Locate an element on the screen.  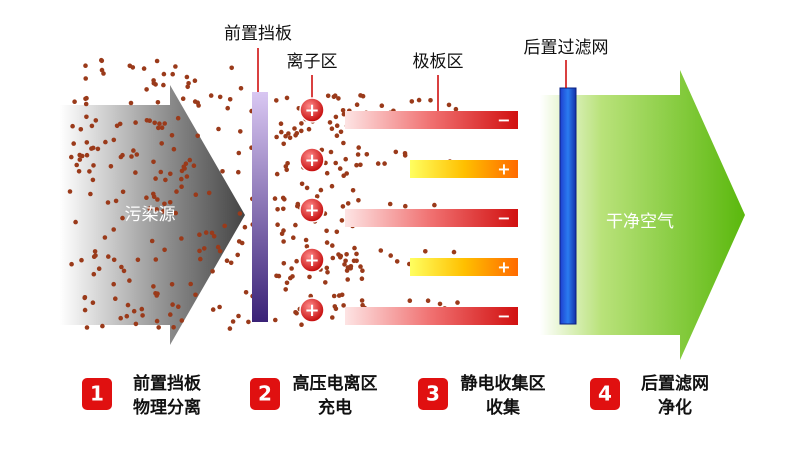
label: 离子区 is located at coordinates (312, 62).